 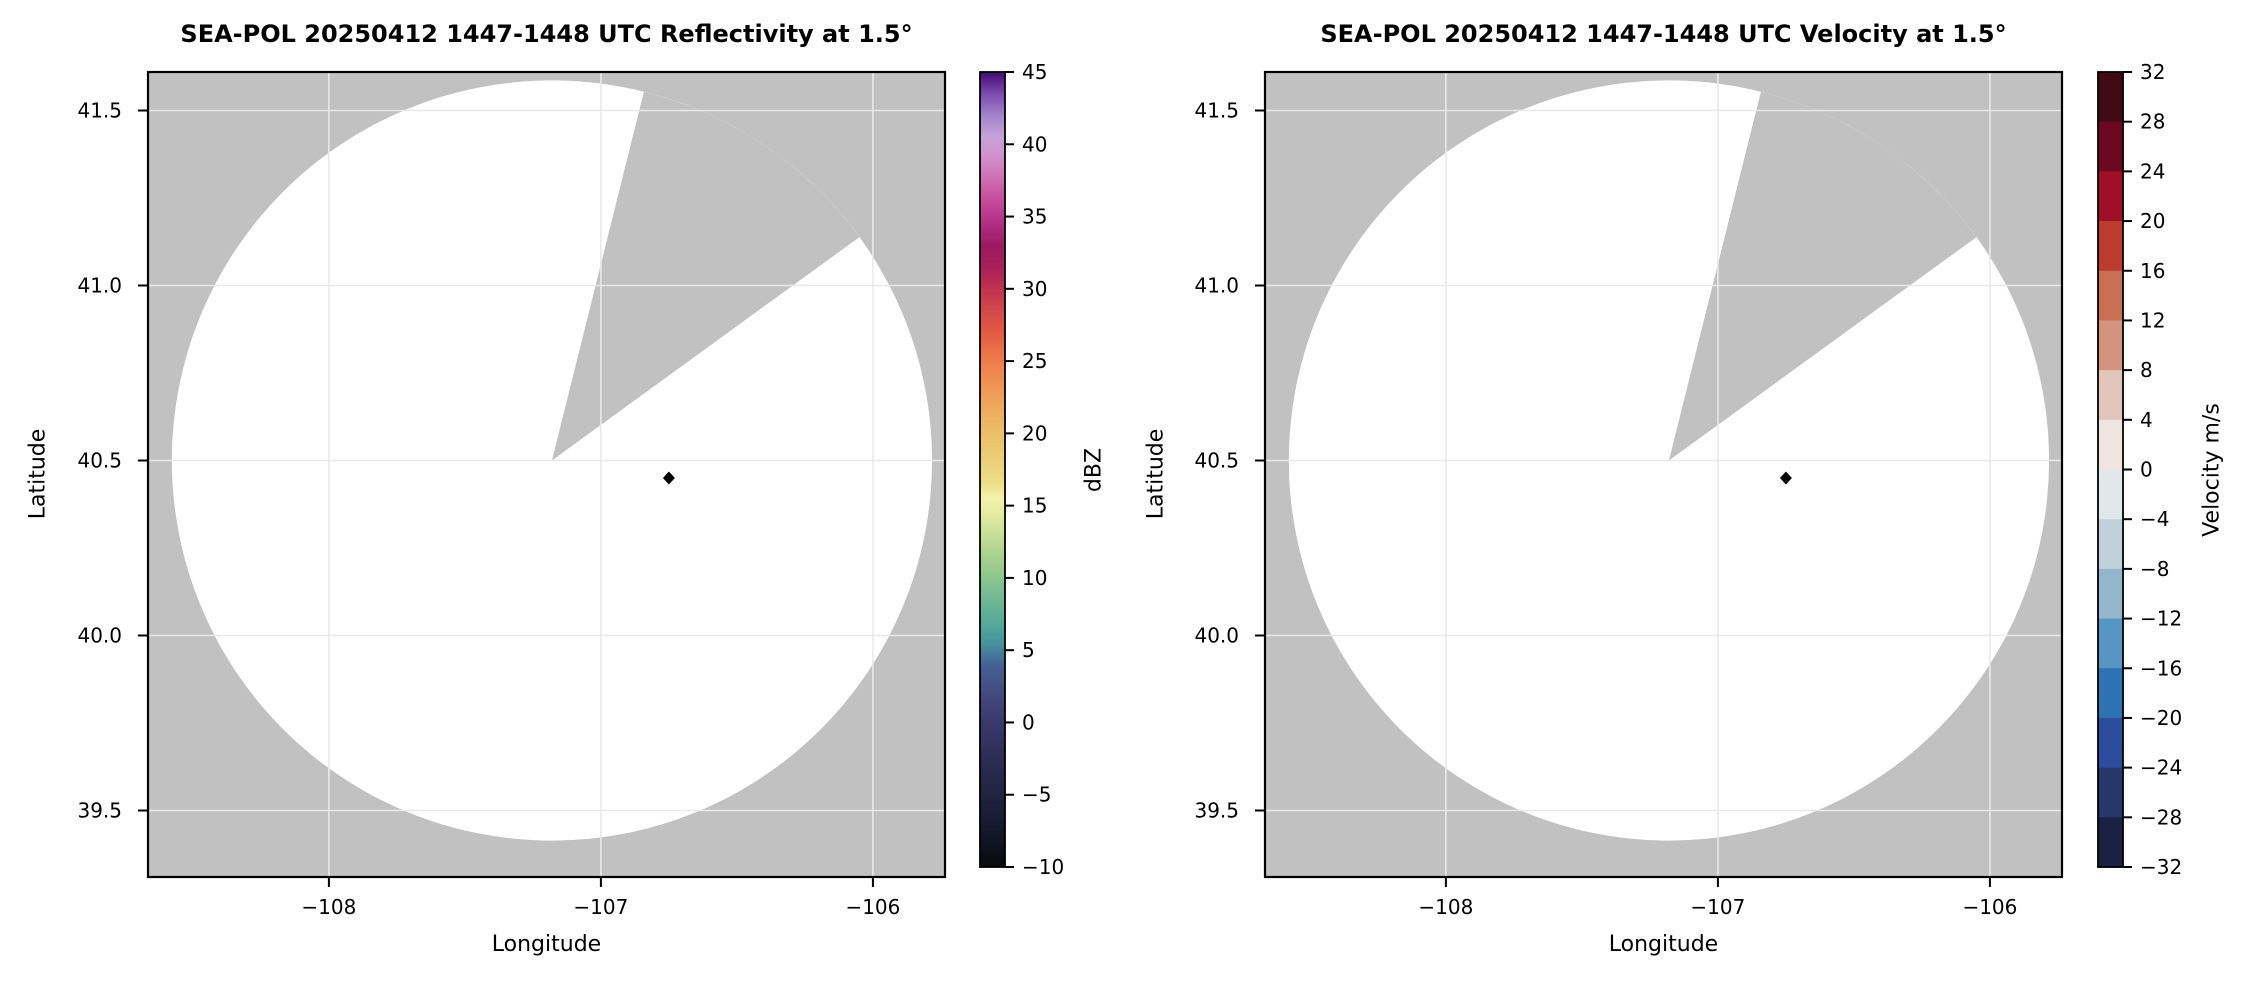 I want to click on colorbar-tick-label: −8, so click(x=2154, y=569).